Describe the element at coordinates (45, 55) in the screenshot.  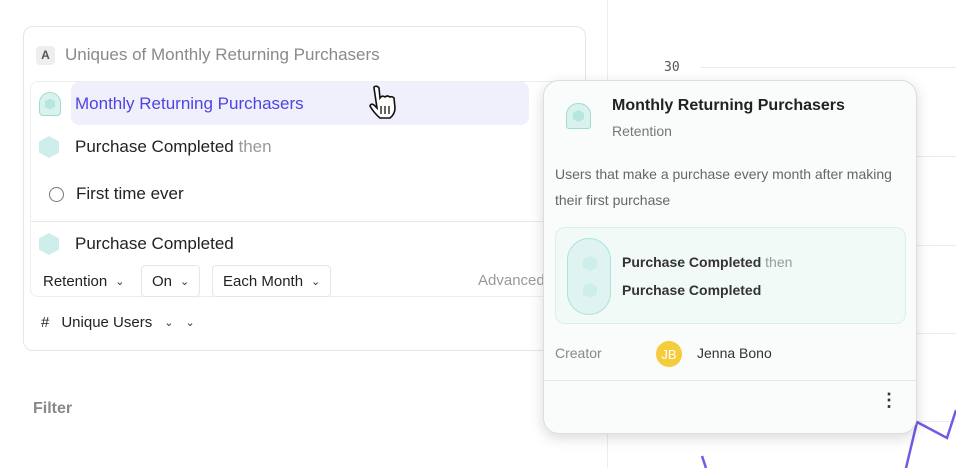
I see `query-letter-badge: A` at that location.